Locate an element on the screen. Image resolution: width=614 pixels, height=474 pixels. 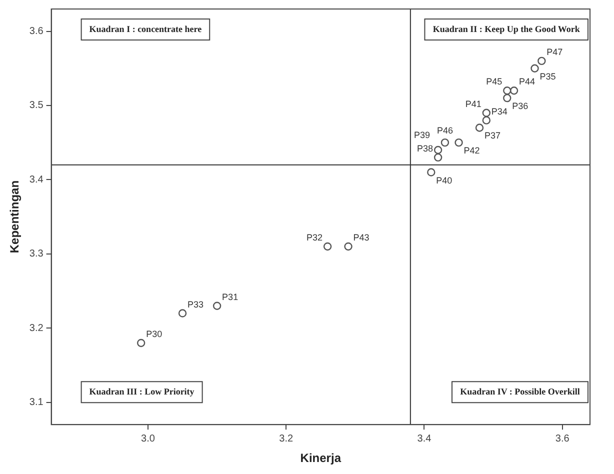
y-tick-label: 3.5 is located at coordinates (36, 106).